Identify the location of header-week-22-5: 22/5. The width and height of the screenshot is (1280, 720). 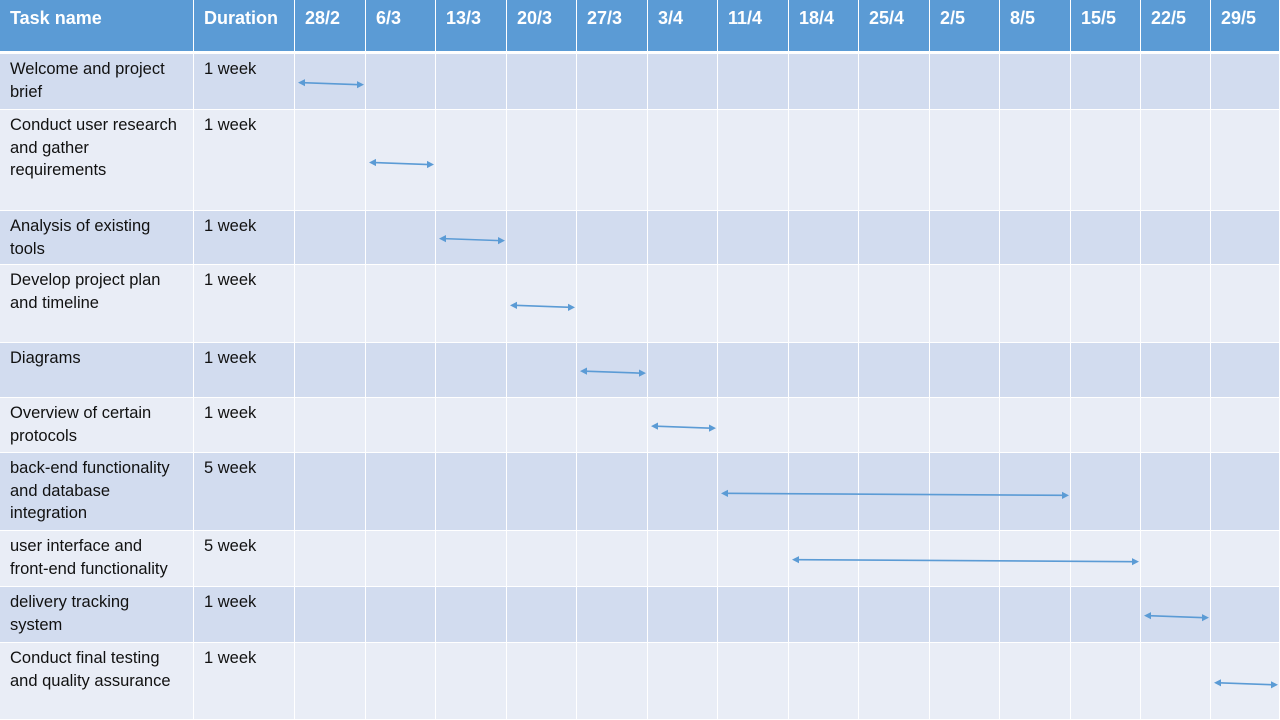
(1176, 27).